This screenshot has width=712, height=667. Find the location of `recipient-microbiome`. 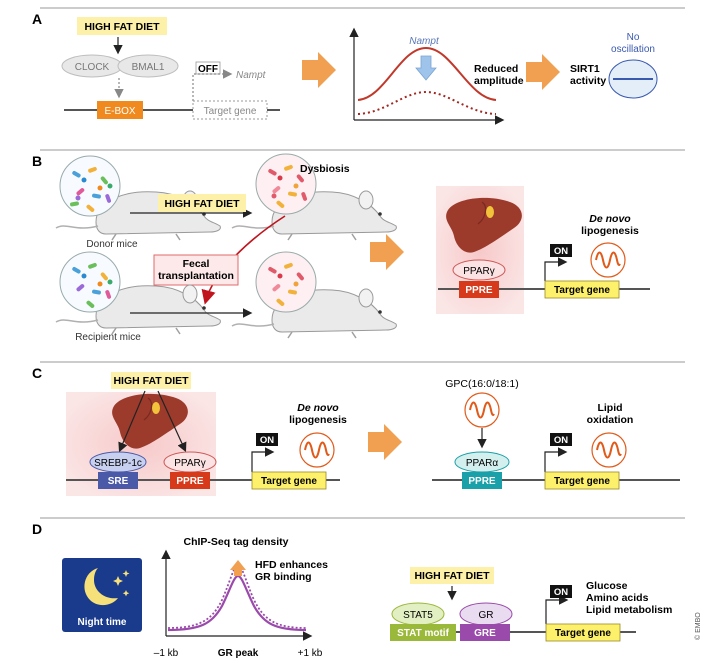

recipient-microbiome is located at coordinates (90, 282).